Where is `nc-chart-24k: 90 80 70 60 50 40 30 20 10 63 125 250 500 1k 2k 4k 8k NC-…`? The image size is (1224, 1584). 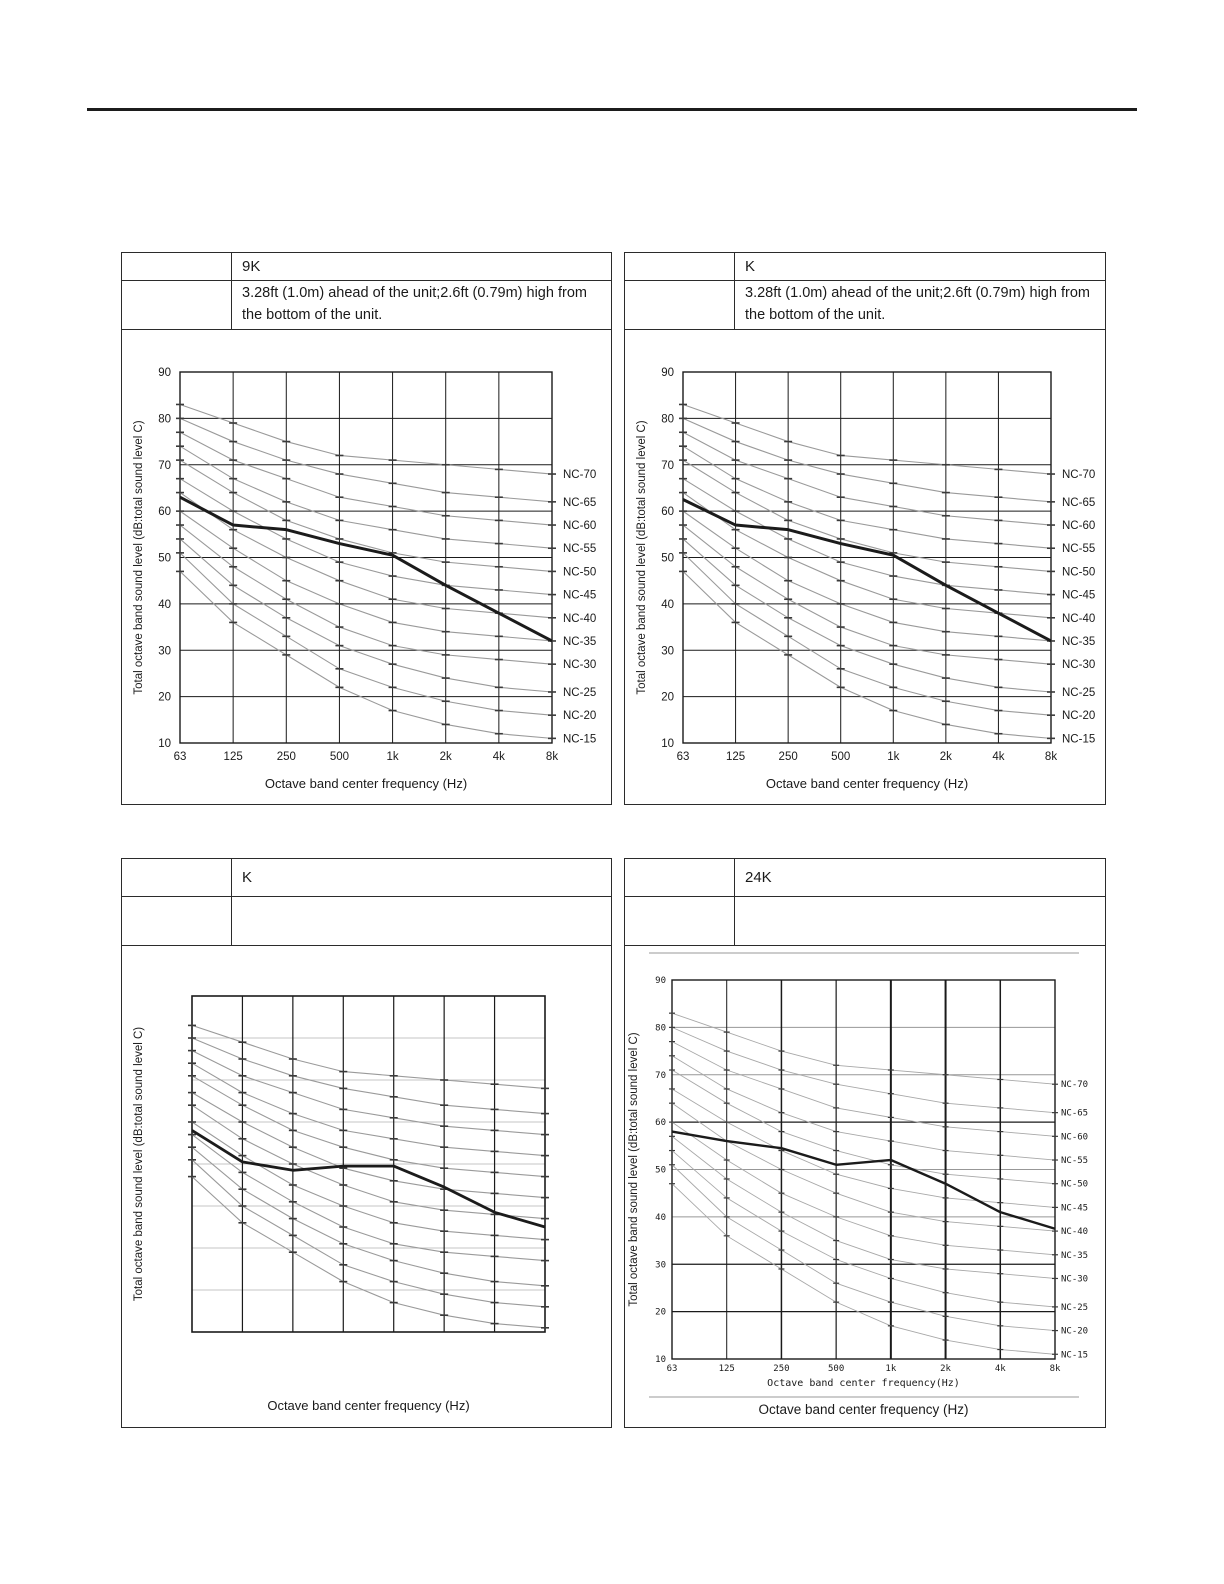
nc-chart-24k: 90 80 70 60 50 40 30 20 10 63 125 250 500 1k 2k 4k 8k NC-… is located at coordinates (865, 1186).